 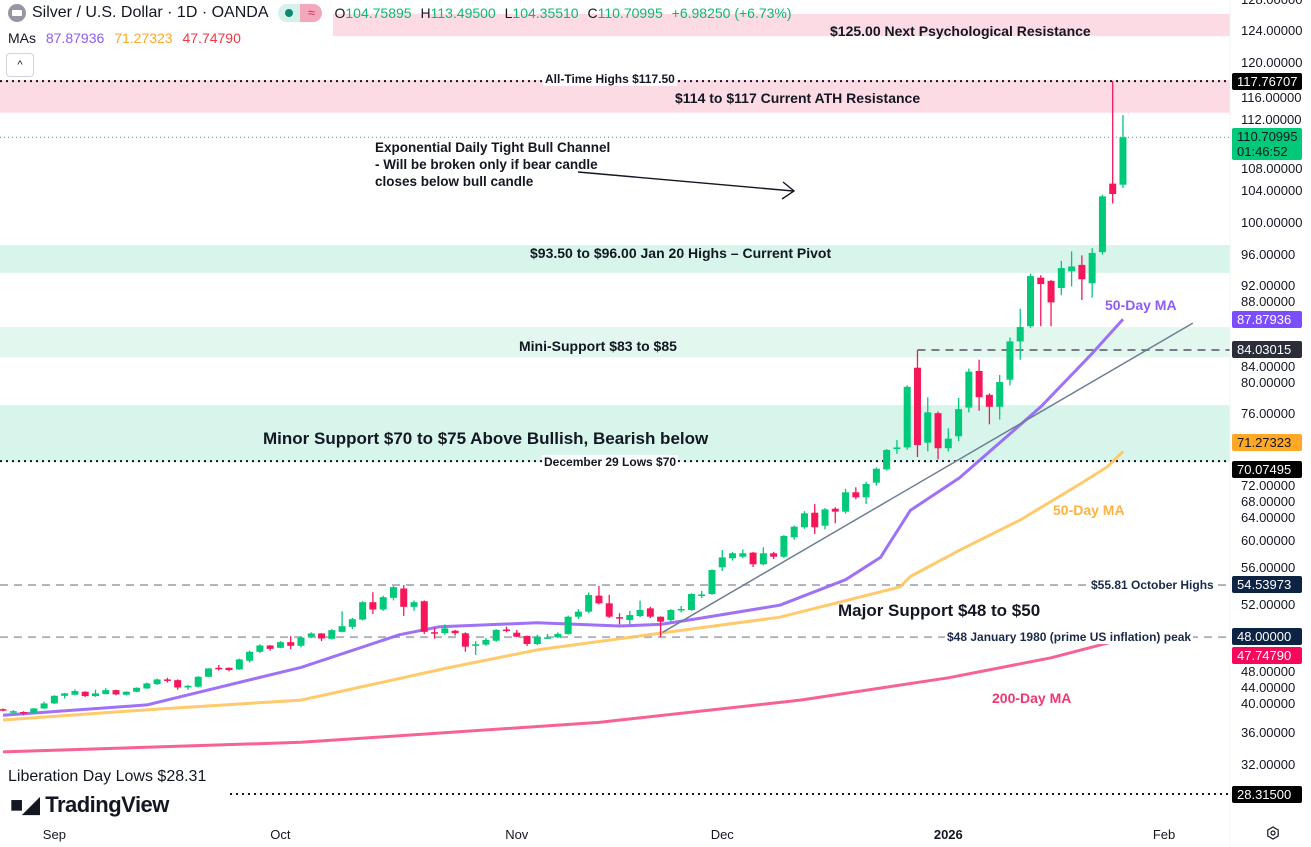 I want to click on annotation-ath-zone: $114 to $117 Current ATH Resistance, so click(x=798, y=98).